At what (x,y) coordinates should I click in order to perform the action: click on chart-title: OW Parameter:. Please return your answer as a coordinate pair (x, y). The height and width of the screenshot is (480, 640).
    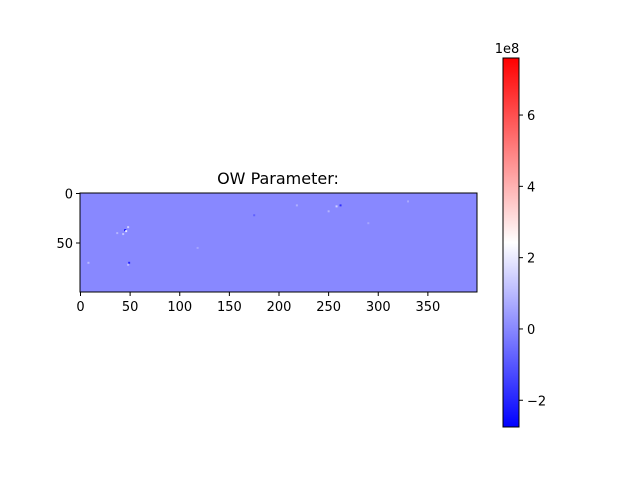
    Looking at the image, I should click on (278, 178).